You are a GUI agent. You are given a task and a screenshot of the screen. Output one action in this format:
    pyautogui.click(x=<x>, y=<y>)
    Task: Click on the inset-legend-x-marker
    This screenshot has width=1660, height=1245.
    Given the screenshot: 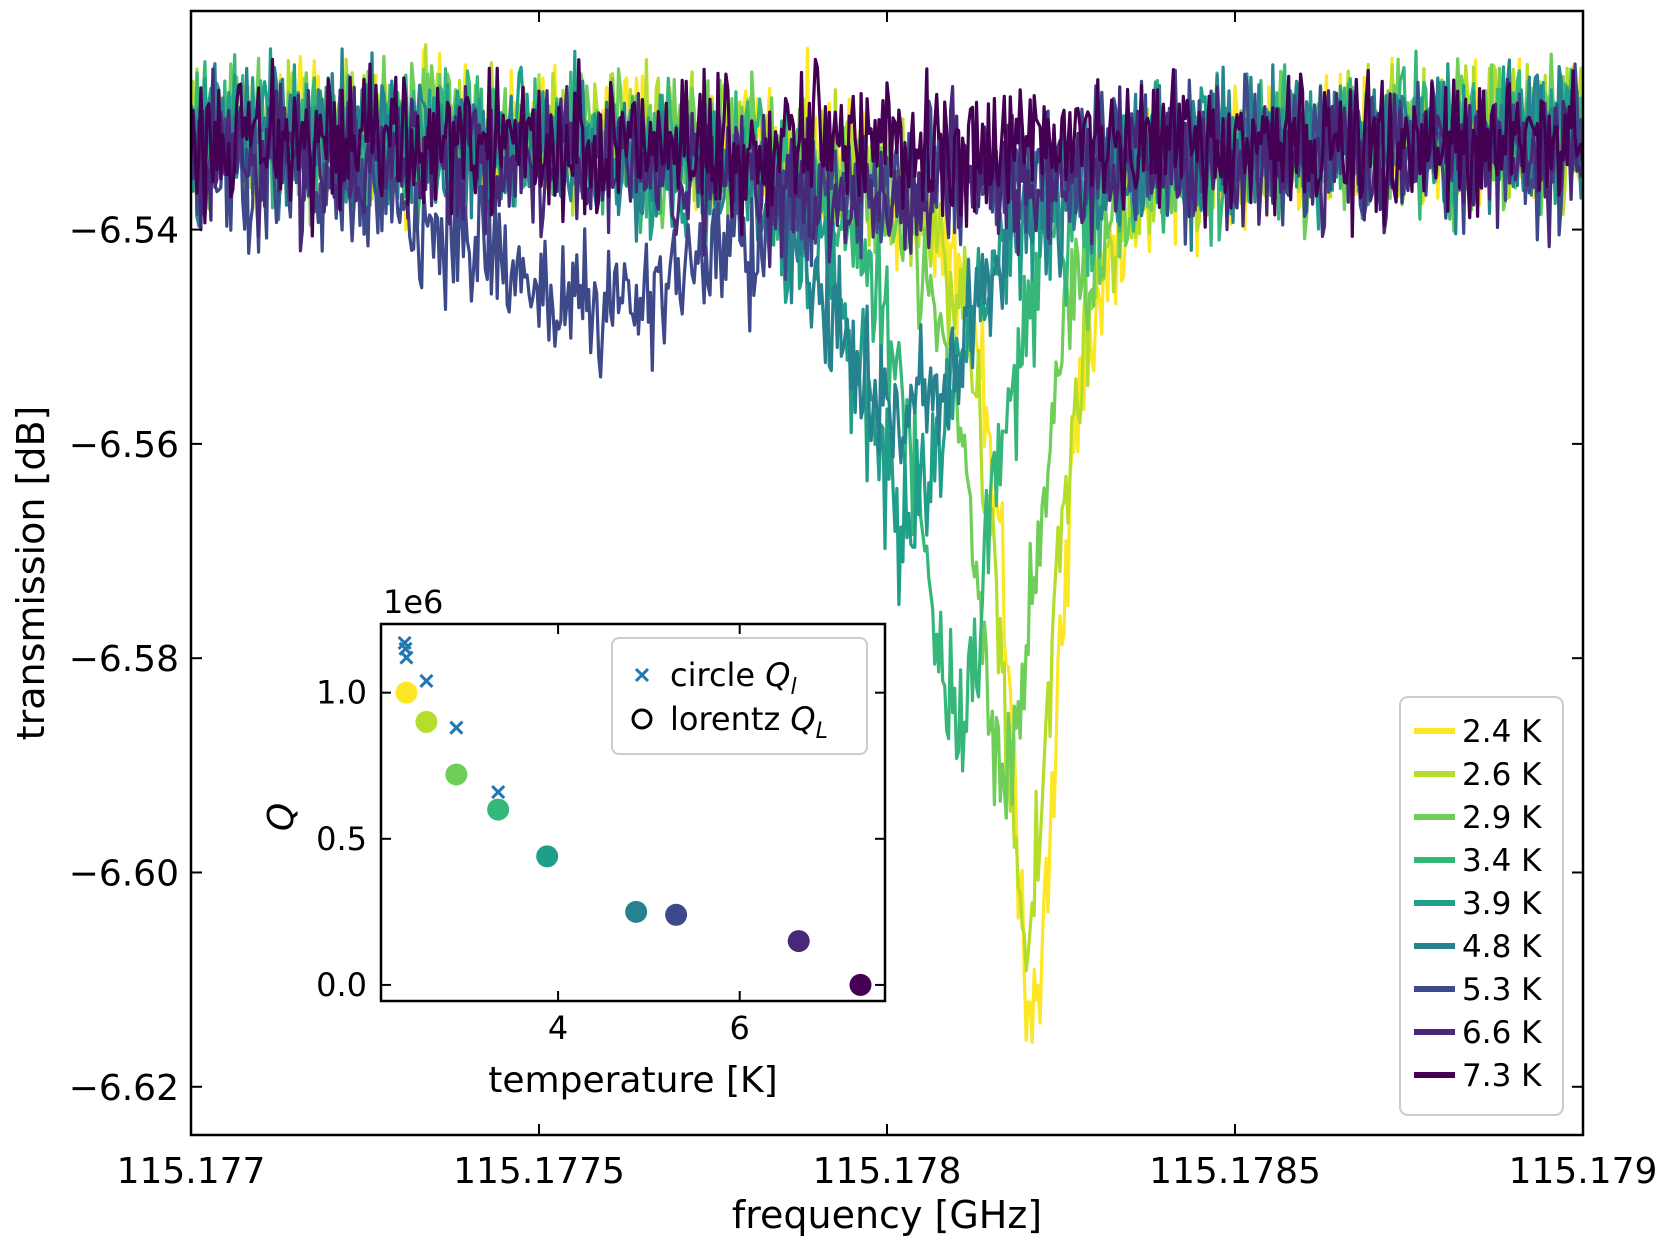 What is the action you would take?
    pyautogui.click(x=642, y=675)
    